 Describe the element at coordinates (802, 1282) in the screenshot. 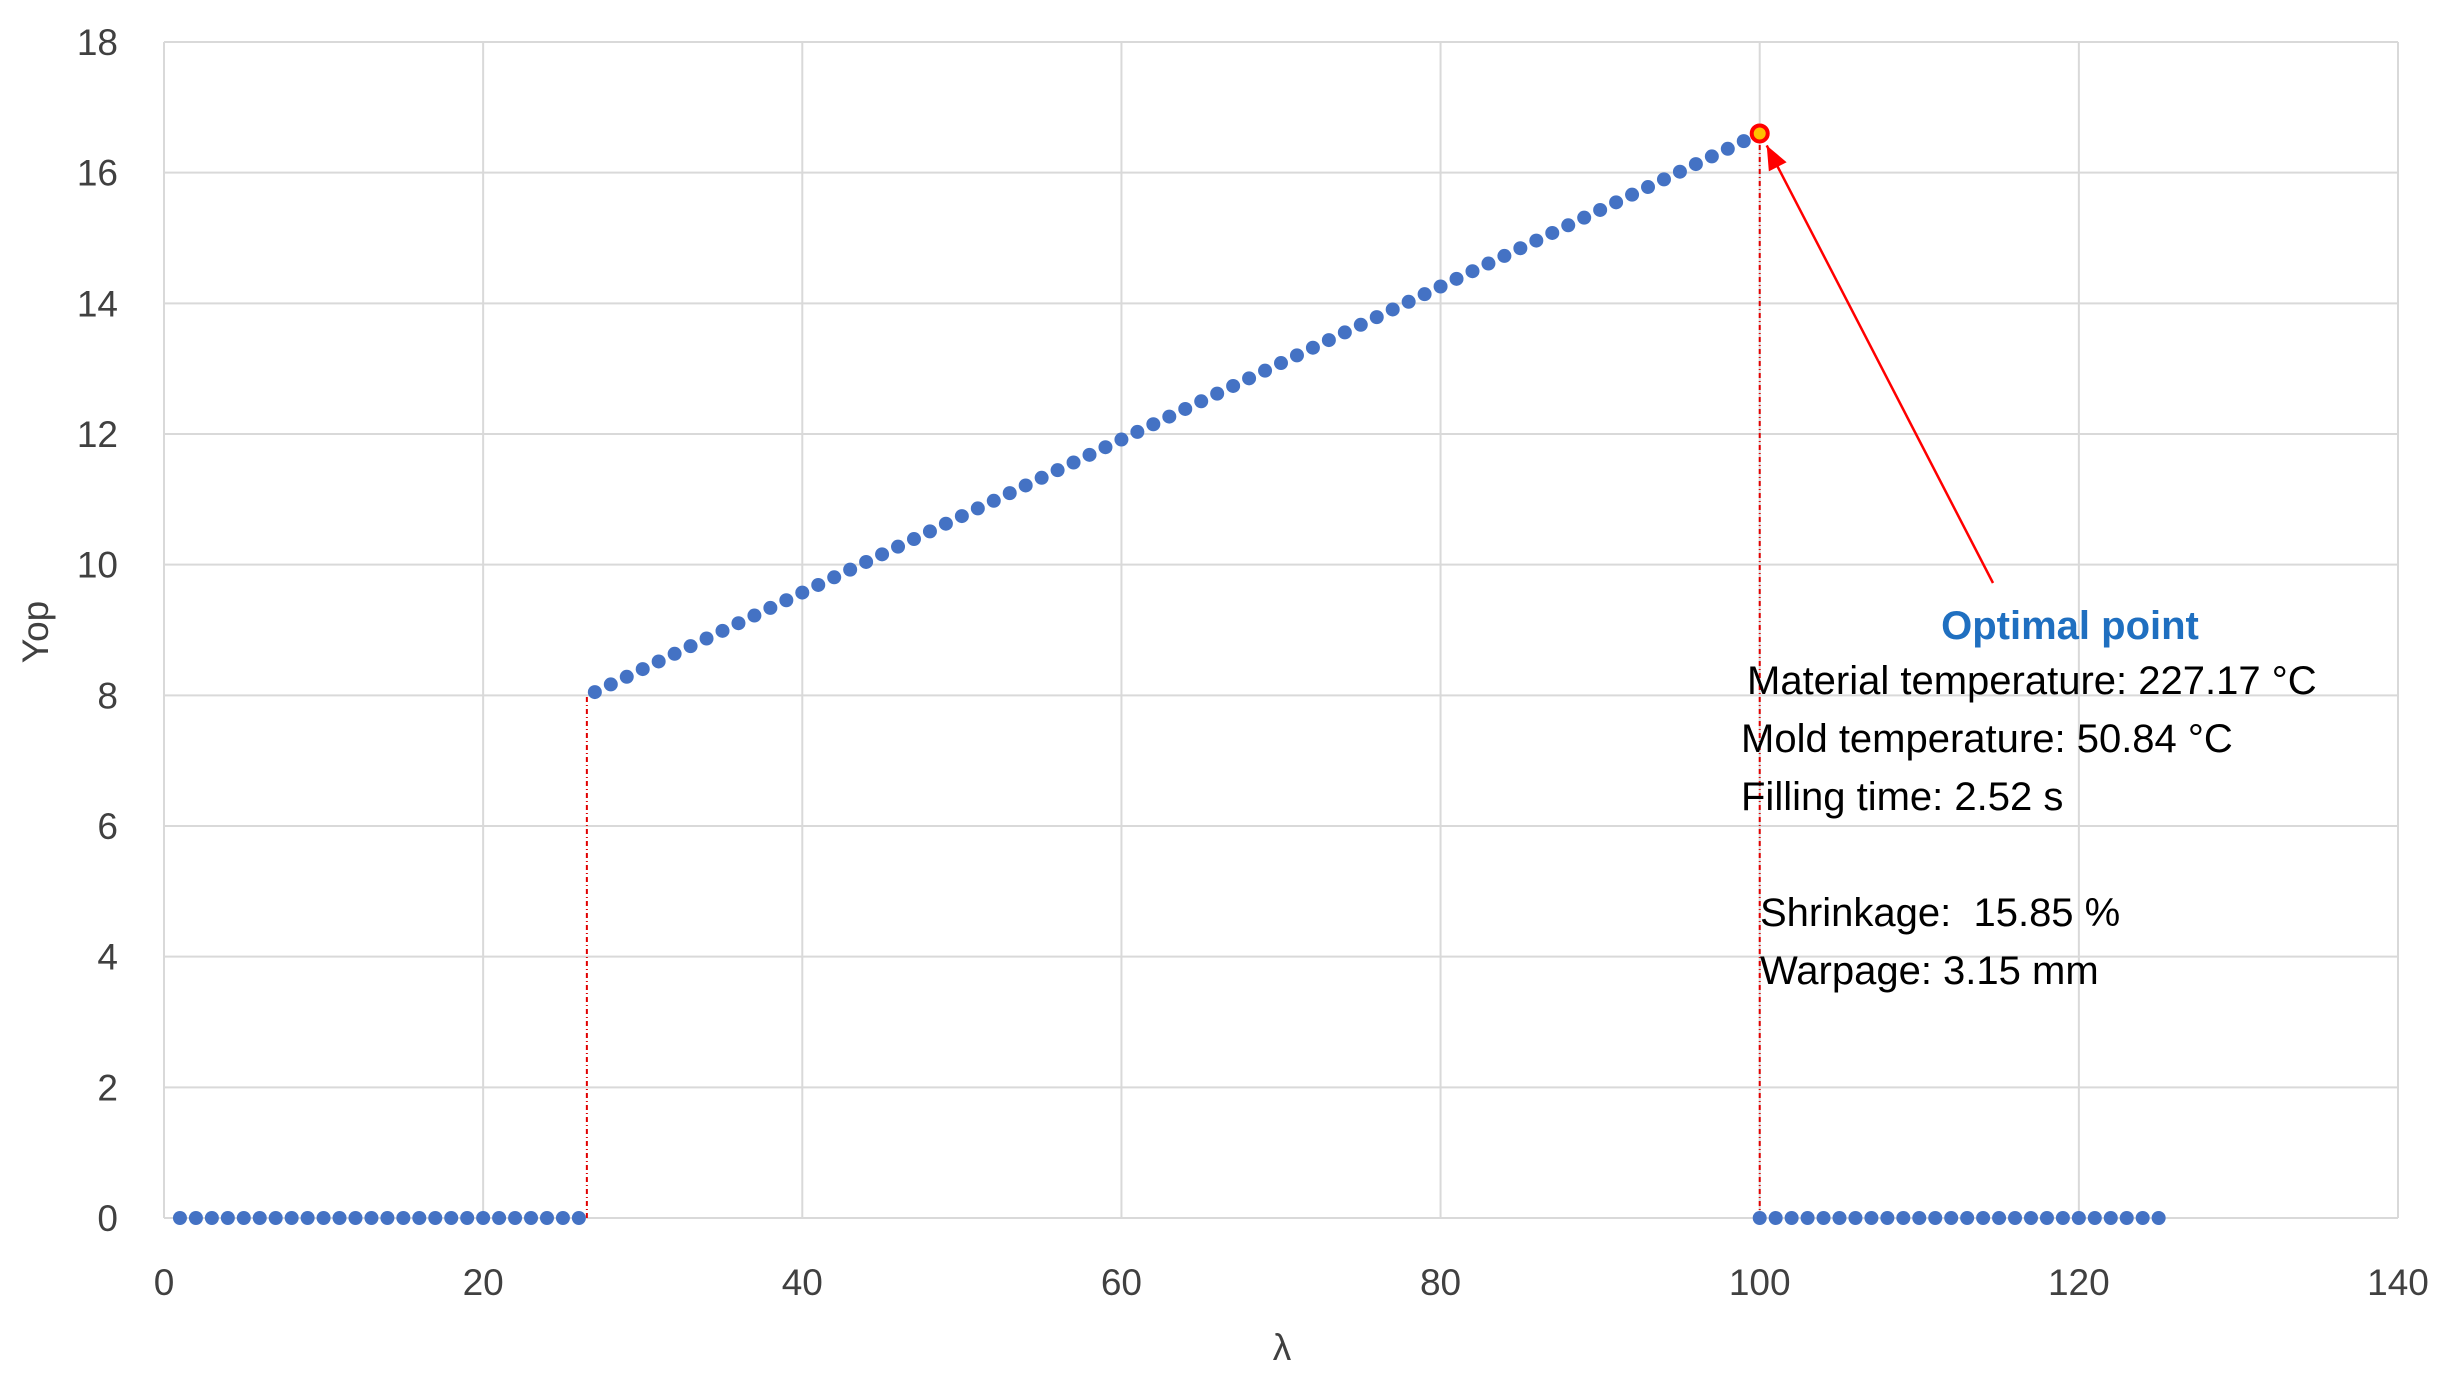

I see `x-tick-label: 40` at that location.